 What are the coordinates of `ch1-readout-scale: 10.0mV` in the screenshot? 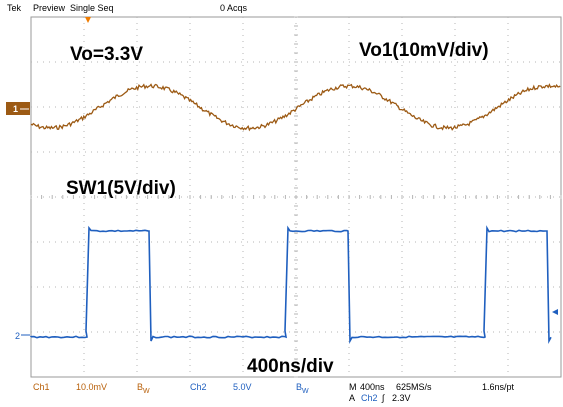 It's located at (92, 387).